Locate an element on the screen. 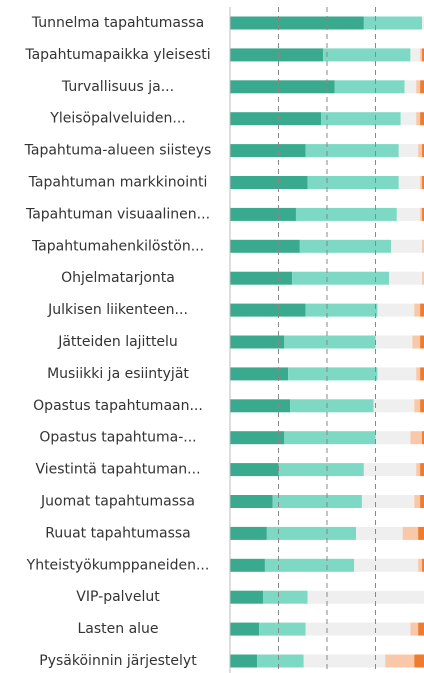  category-label: Lasten alue is located at coordinates (117, 629).